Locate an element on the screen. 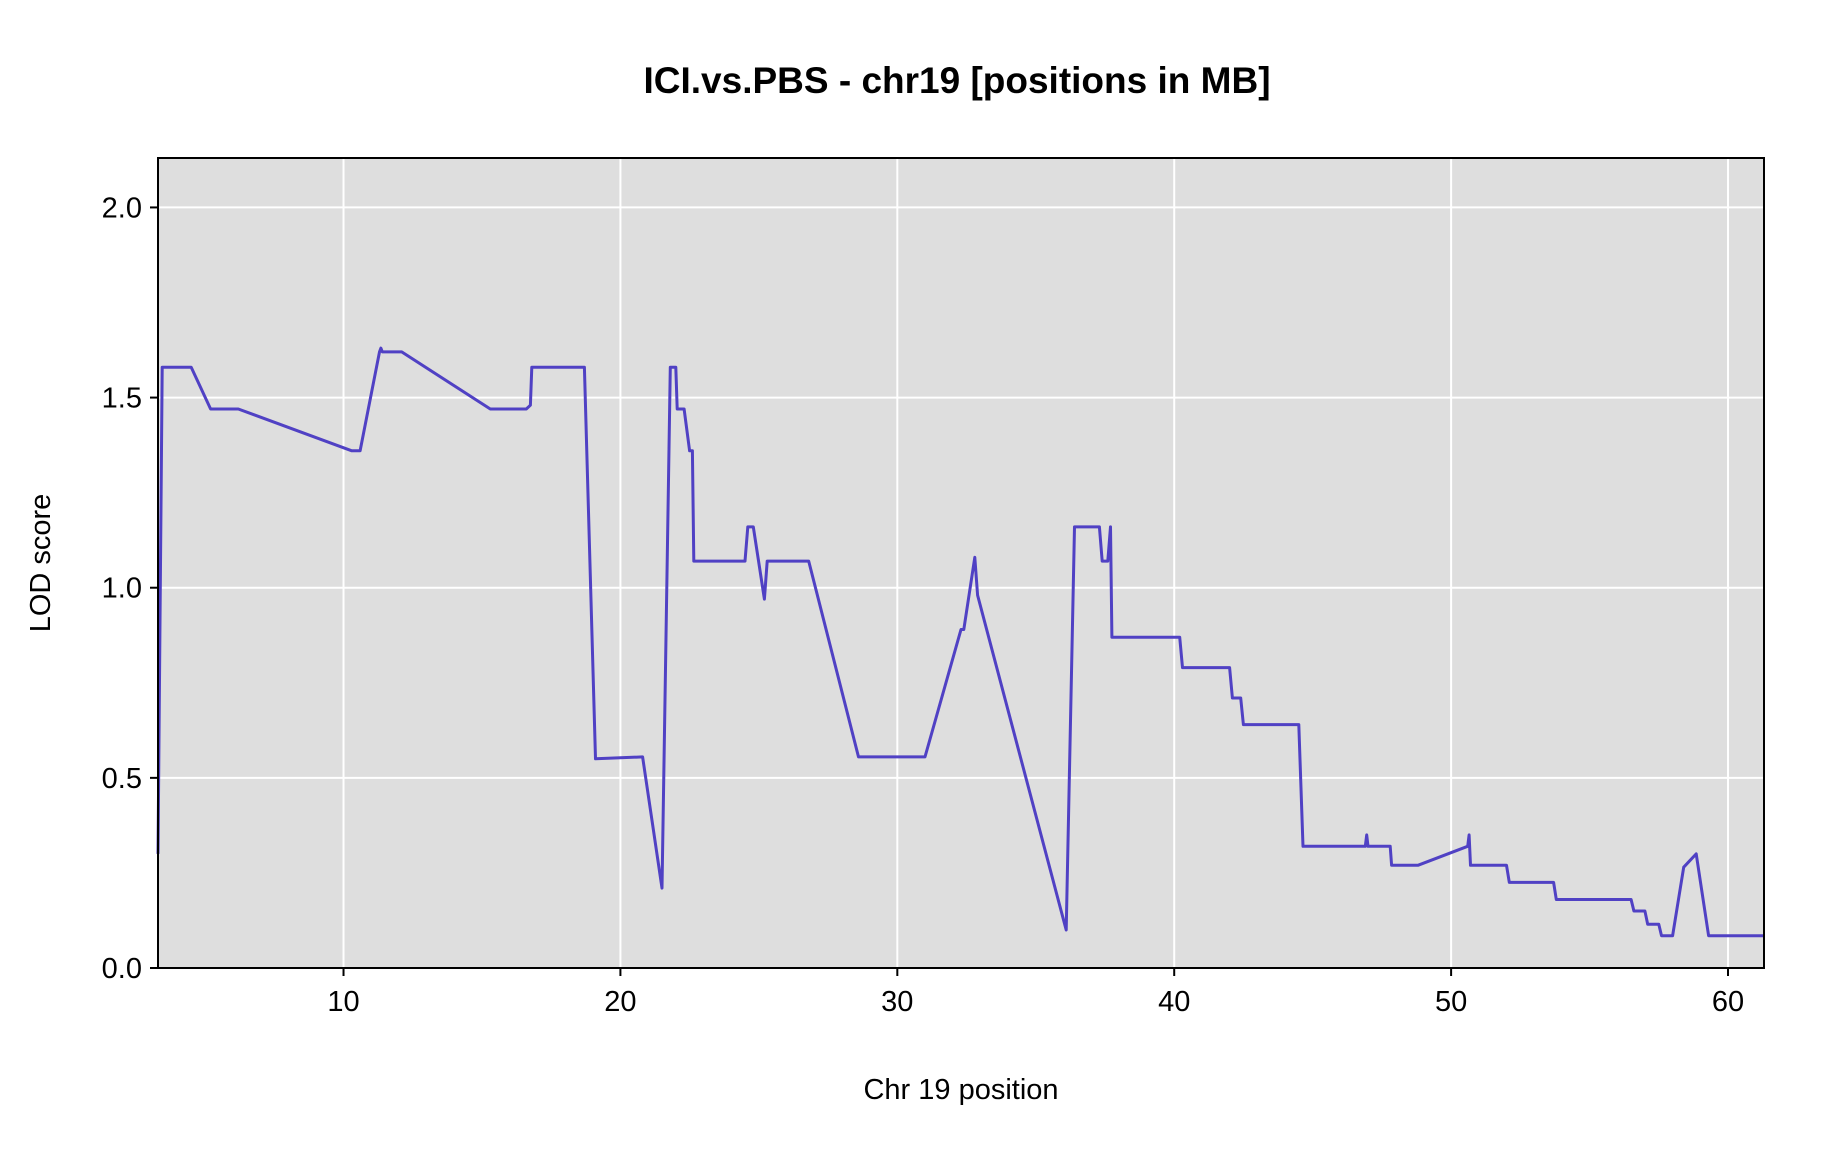  y-tick-label: 0.0 is located at coordinates (122, 969).